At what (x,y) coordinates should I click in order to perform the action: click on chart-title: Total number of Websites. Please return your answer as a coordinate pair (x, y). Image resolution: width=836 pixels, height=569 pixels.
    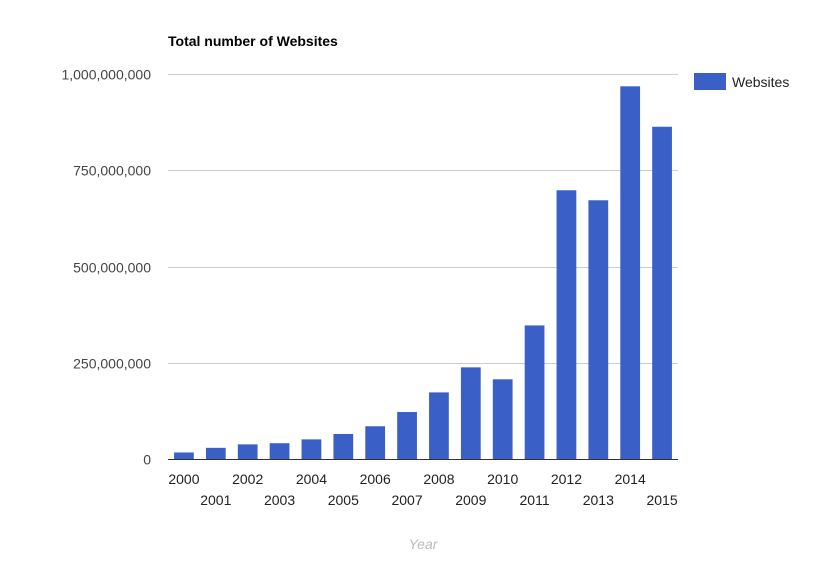
    Looking at the image, I should click on (253, 41).